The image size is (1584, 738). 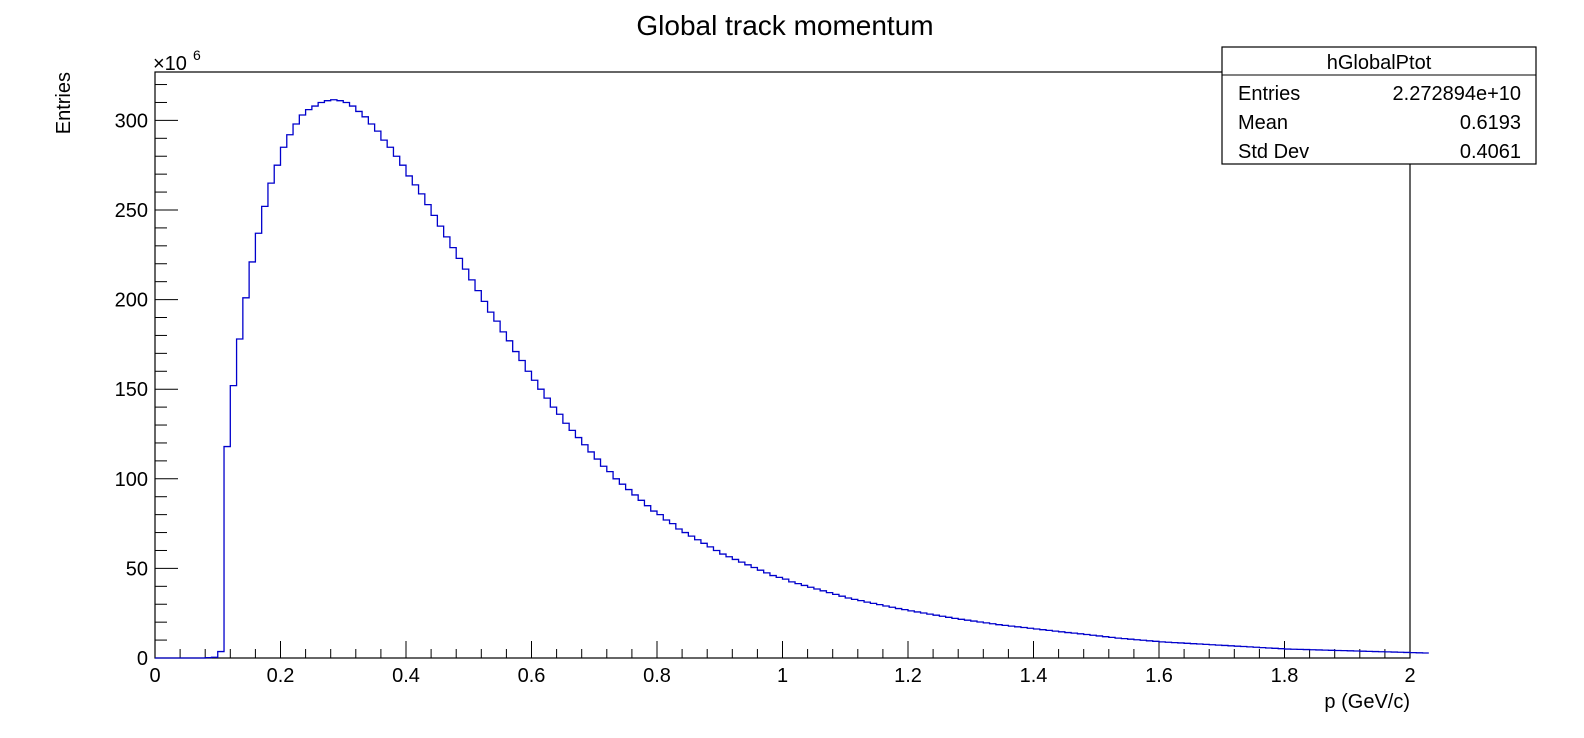 What do you see at coordinates (64, 103) in the screenshot?
I see `y-axis-label: Entries` at bounding box center [64, 103].